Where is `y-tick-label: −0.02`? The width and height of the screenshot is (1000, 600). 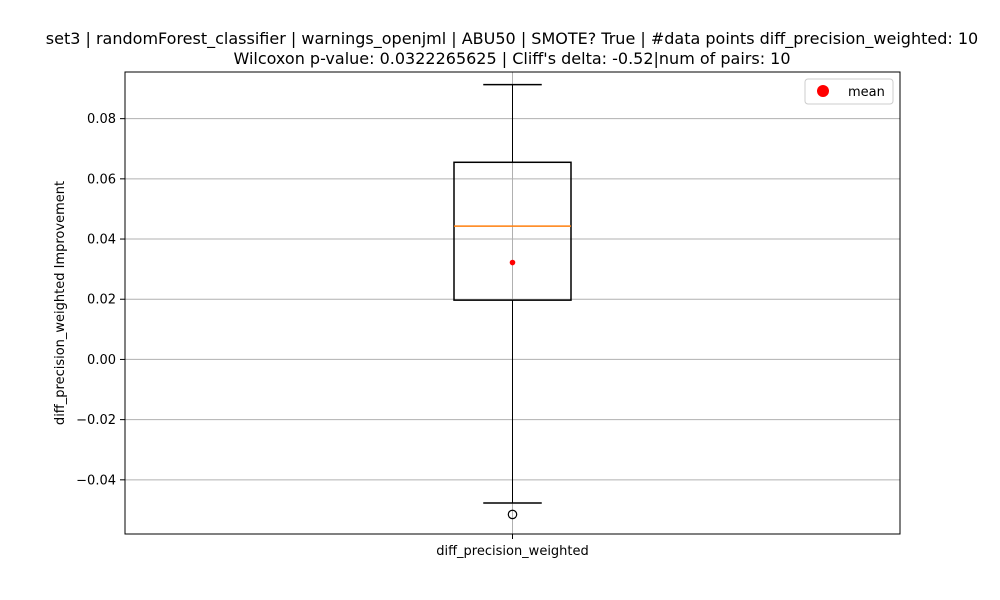
y-tick-label: −0.02 is located at coordinates (96, 420).